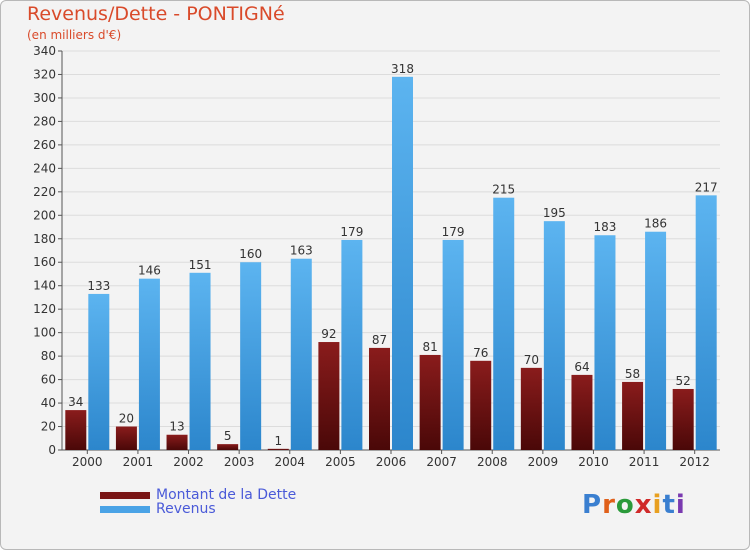  I want to click on data-label-dette: 13, so click(176, 427).